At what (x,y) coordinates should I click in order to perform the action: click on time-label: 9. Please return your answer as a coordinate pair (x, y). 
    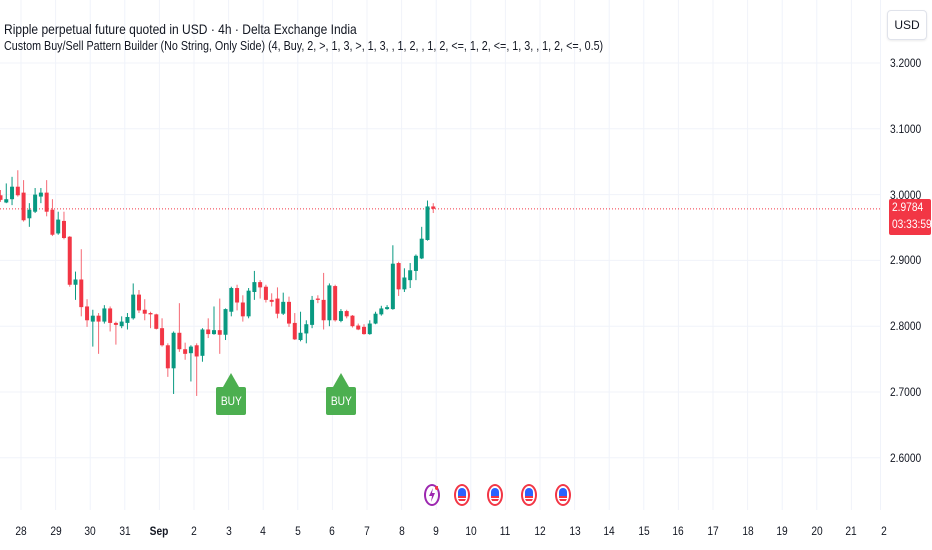
    Looking at the image, I should click on (436, 531).